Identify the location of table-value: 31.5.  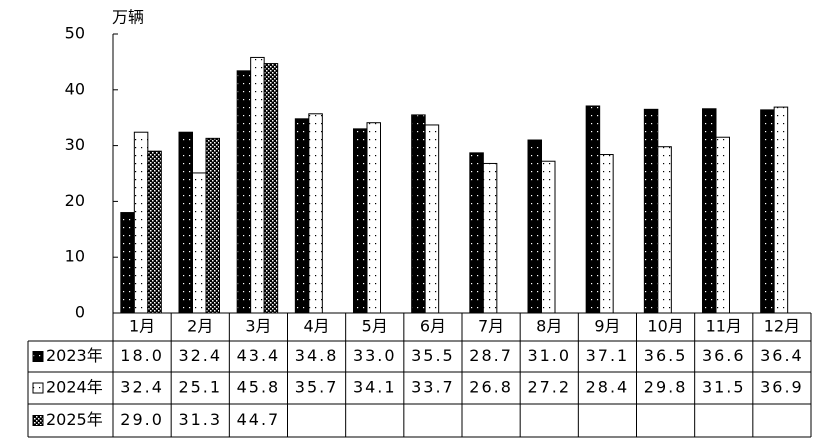
(724, 387).